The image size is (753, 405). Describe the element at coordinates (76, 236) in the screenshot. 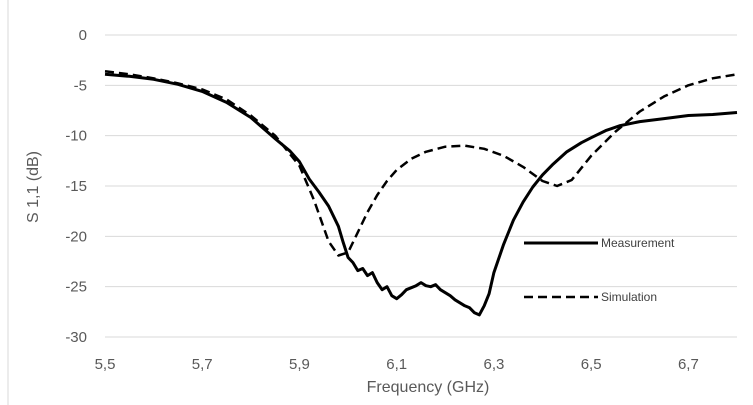

I see `y-tick-label: -20` at that location.